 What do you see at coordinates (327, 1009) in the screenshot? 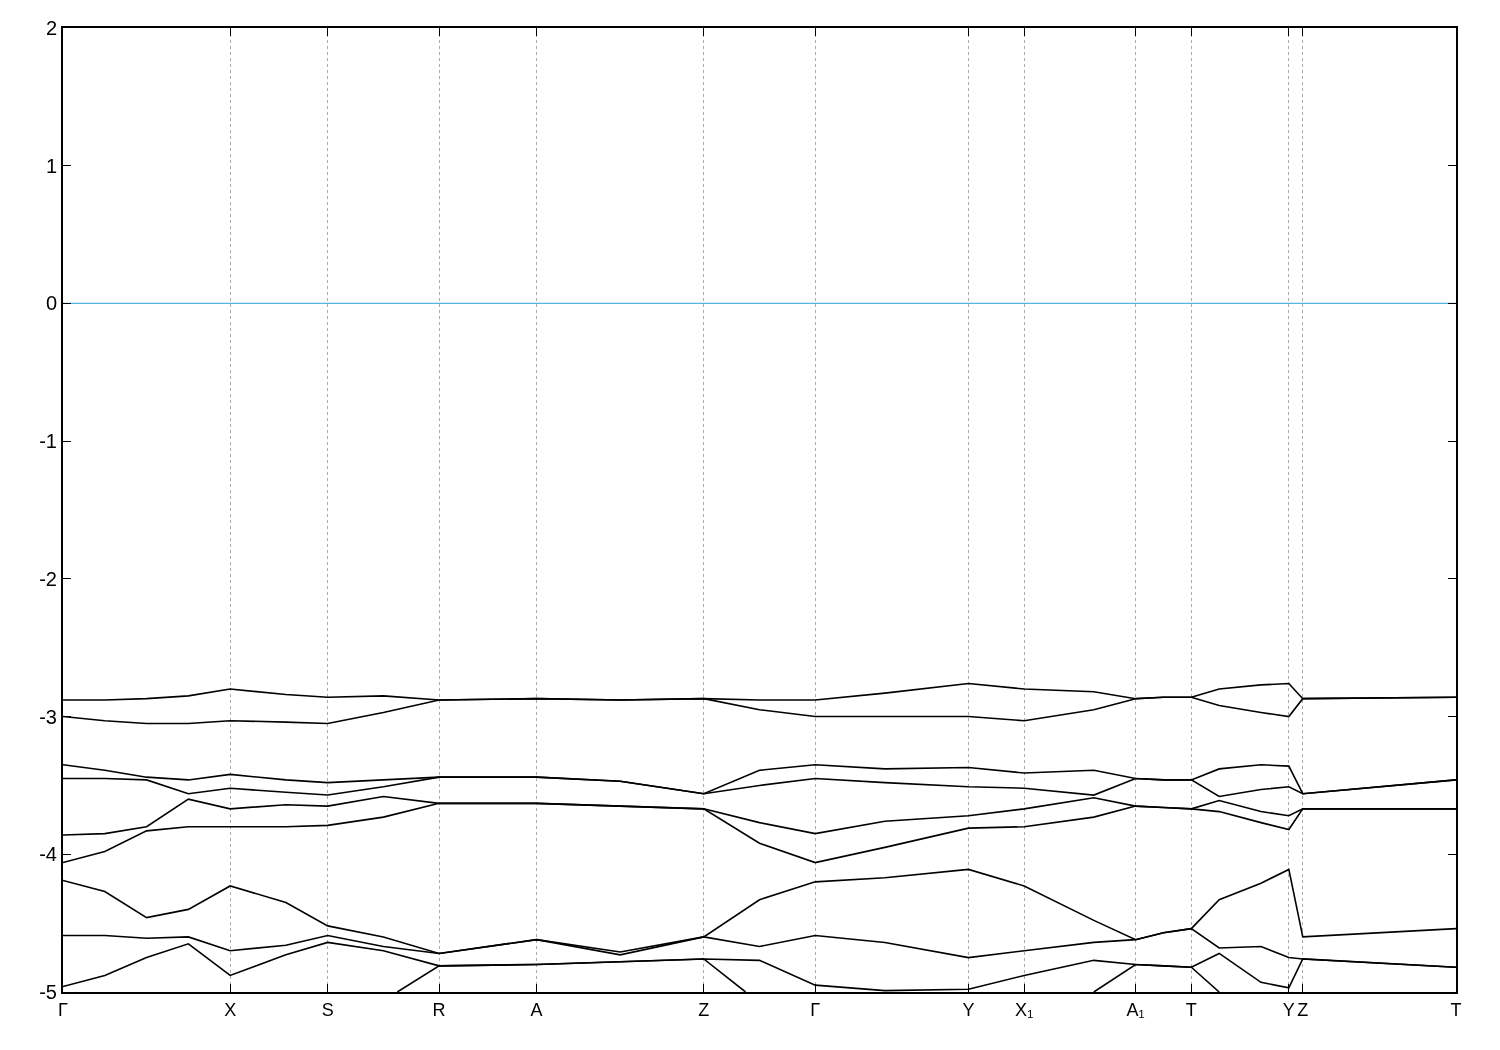
I see `x-tick-label: S` at bounding box center [327, 1009].